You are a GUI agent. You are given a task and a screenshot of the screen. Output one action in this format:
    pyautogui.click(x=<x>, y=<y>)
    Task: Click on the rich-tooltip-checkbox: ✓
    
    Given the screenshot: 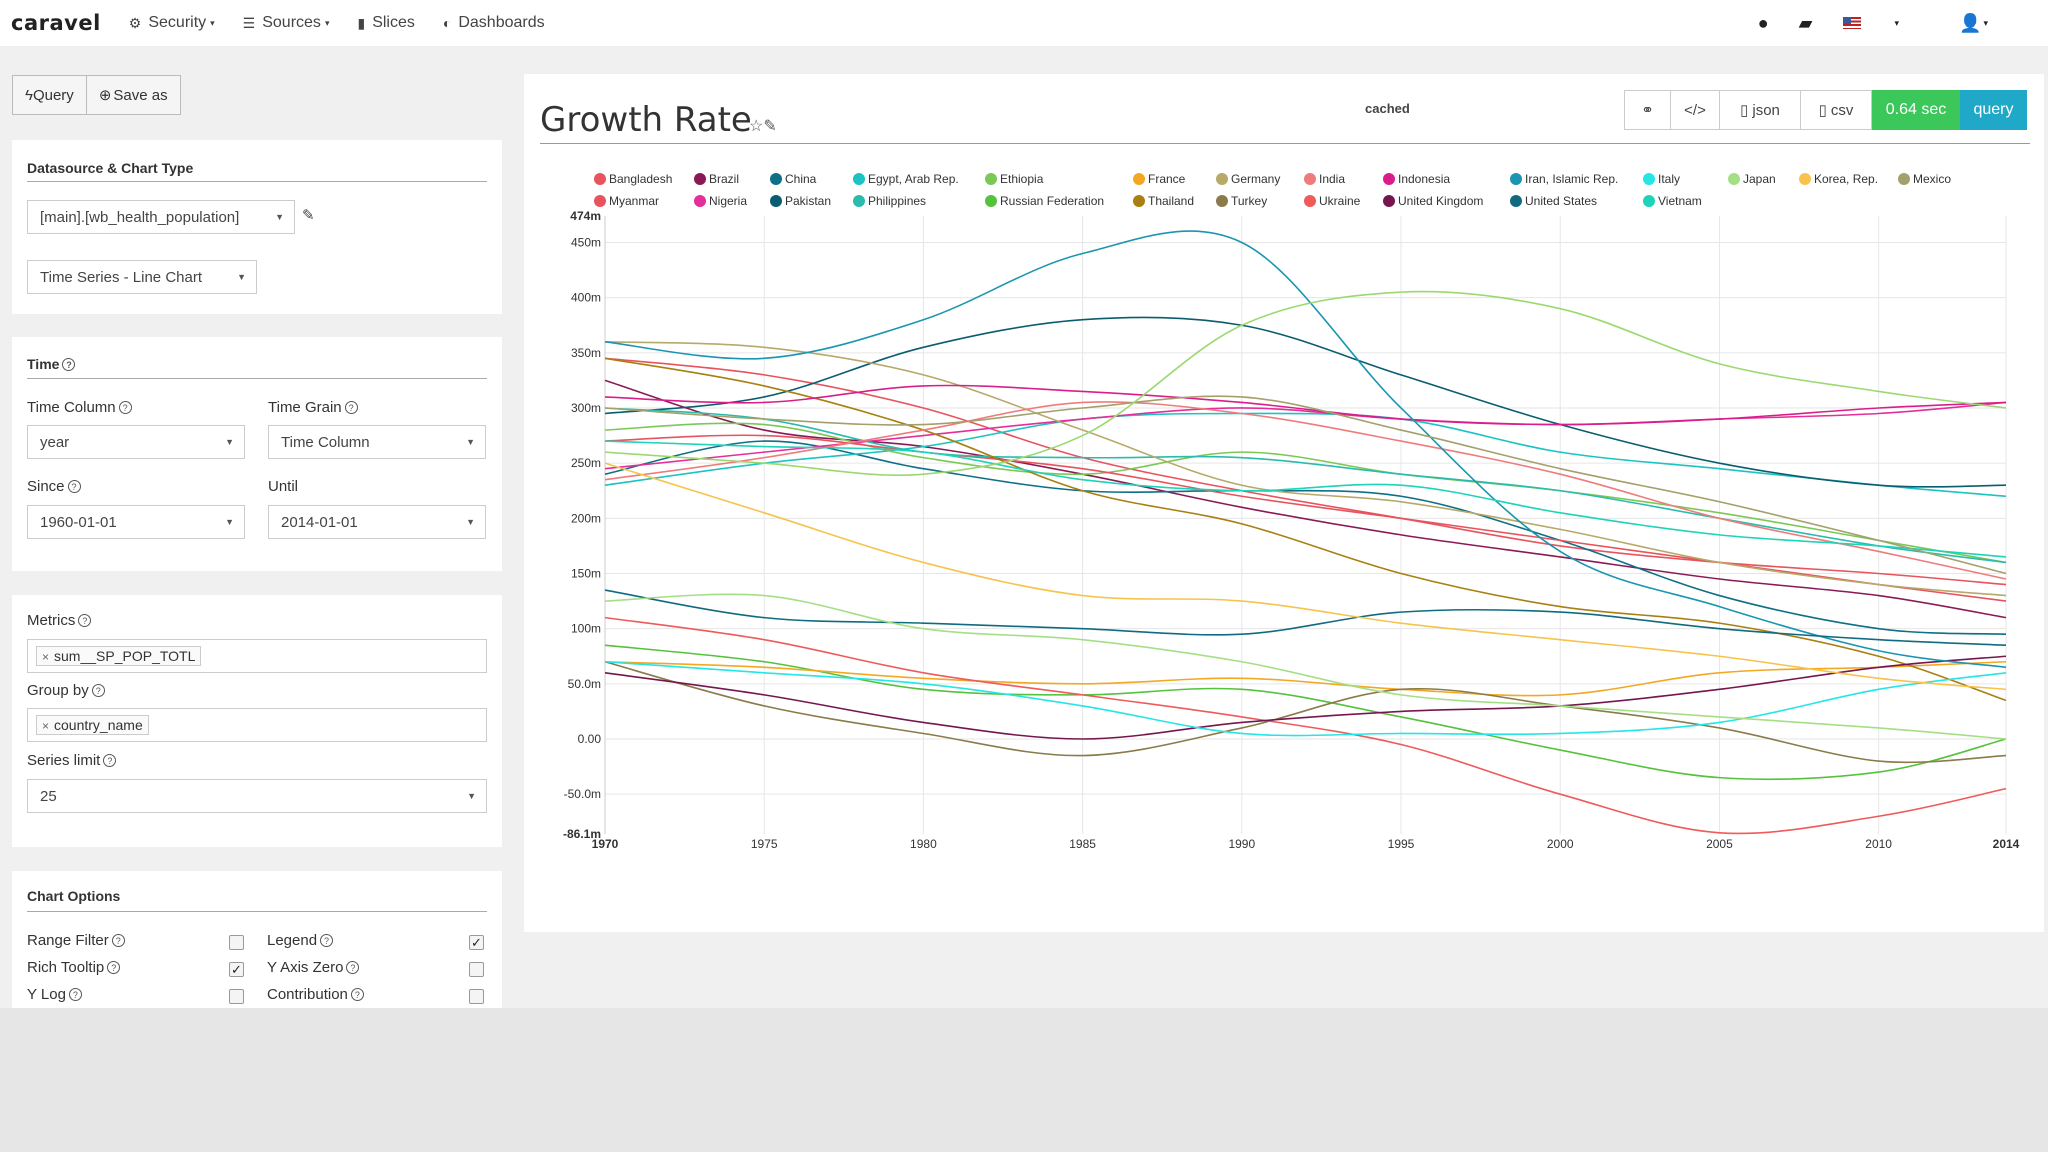 What is the action you would take?
    pyautogui.click(x=236, y=969)
    